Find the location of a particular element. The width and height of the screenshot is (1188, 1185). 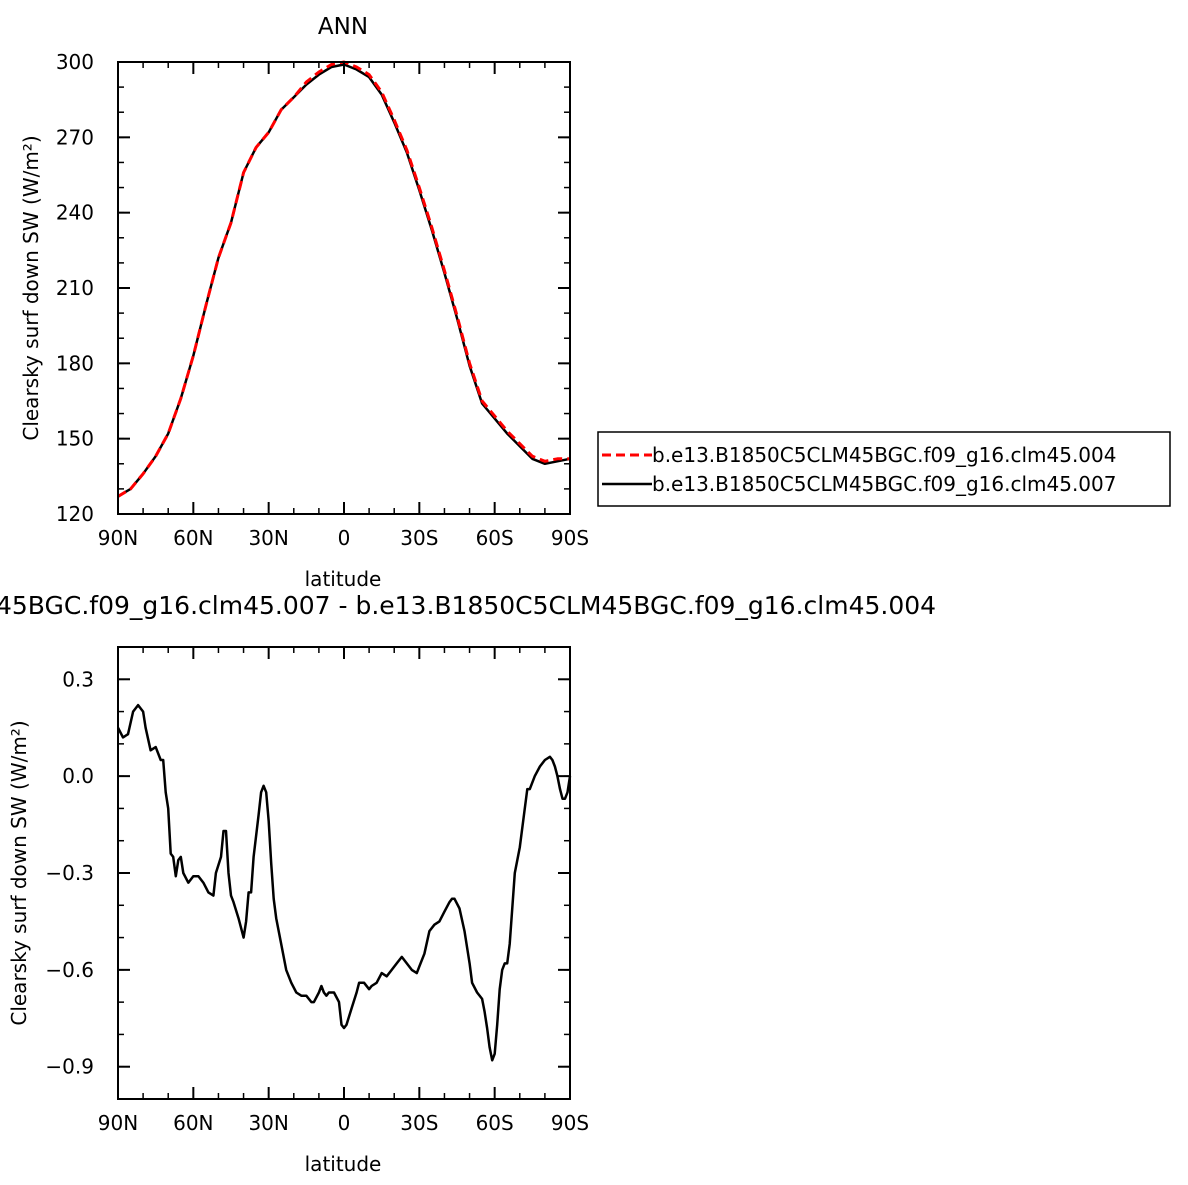

bottom-x-tick-label: 60N is located at coordinates (193, 1123).